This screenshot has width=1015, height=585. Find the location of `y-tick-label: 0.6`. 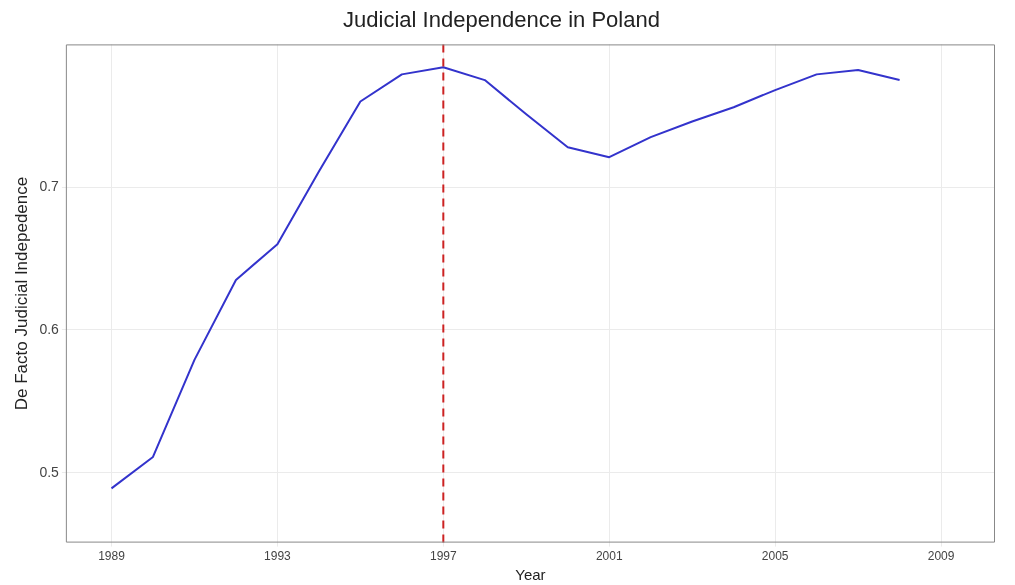

y-tick-label: 0.6 is located at coordinates (49, 328).